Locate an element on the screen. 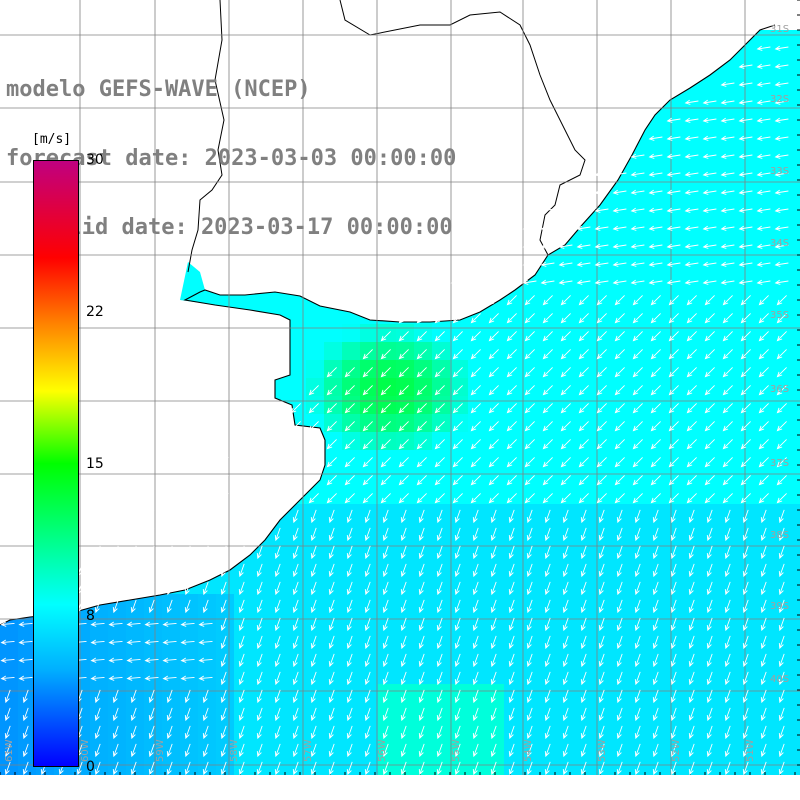 The width and height of the screenshot is (800, 800). colorbar-tick-0: 0 is located at coordinates (90, 767).